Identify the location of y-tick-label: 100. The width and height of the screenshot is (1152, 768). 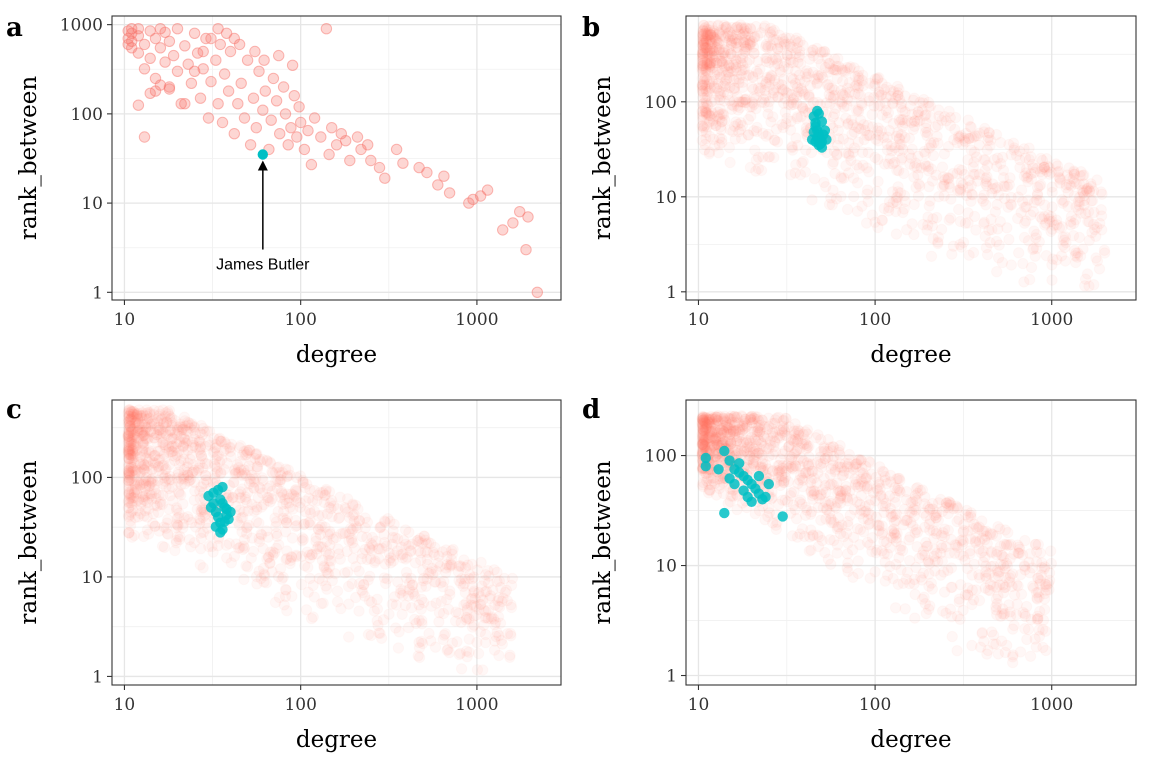
(87, 478).